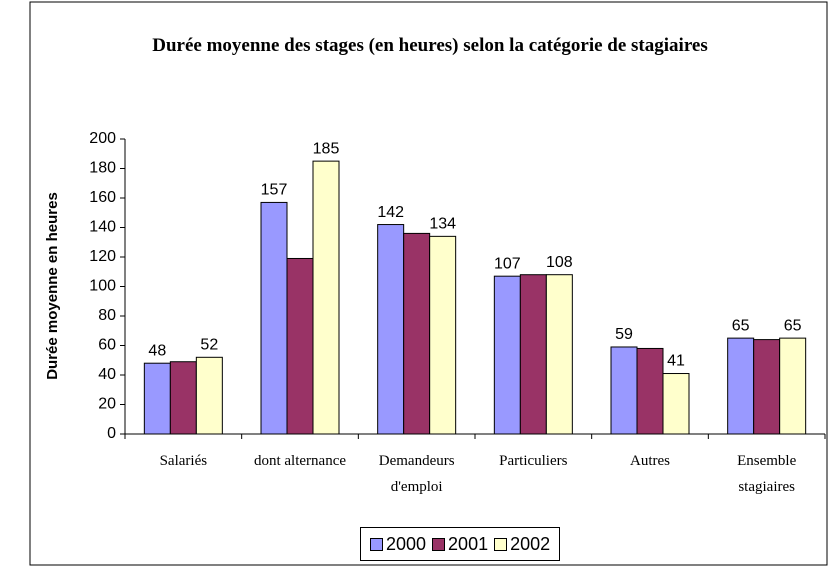  I want to click on x-tick-label: dont alternance, so click(300, 461).